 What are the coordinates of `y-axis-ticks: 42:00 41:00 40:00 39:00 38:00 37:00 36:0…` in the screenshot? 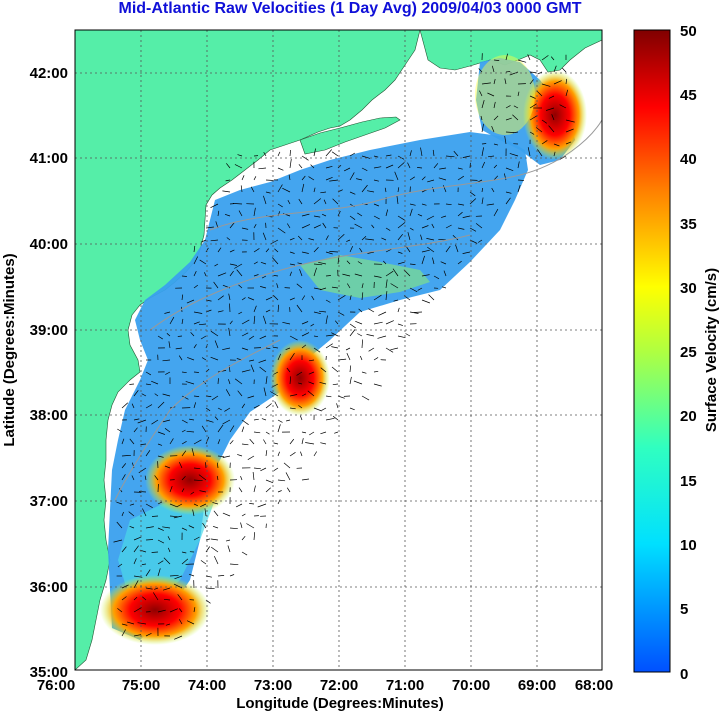 It's located at (49, 373).